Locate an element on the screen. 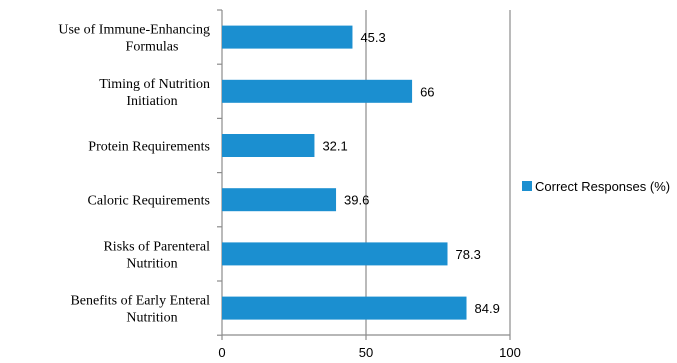 The image size is (677, 363). bar-value-label: 39.6 is located at coordinates (356, 200).